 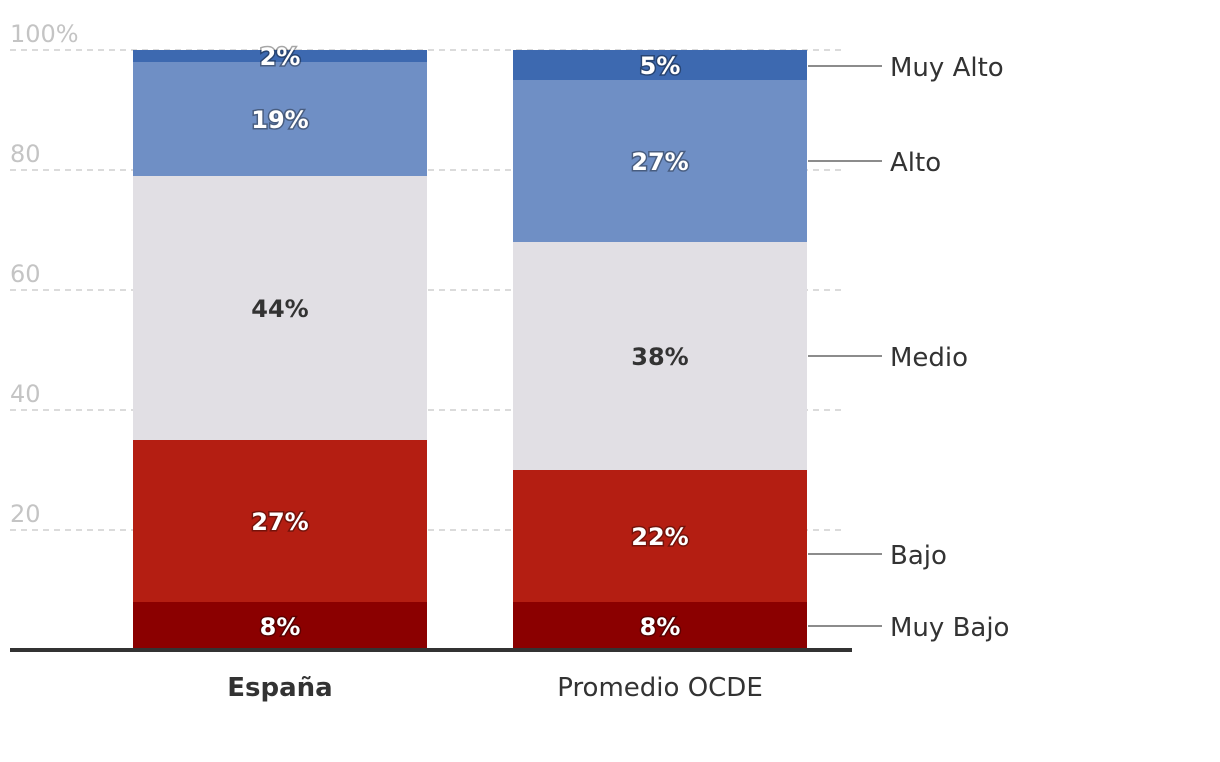 What do you see at coordinates (25, 514) in the screenshot?
I see `y-tick-label-20: 20` at bounding box center [25, 514].